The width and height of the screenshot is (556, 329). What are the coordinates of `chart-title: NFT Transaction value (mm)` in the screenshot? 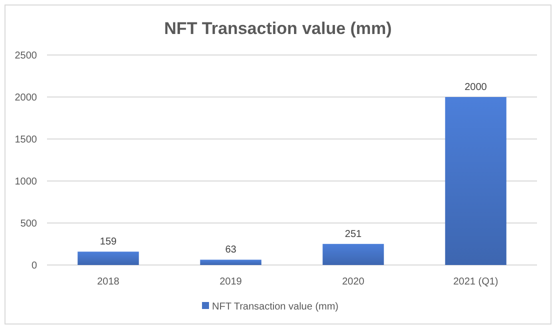 It's located at (278, 28).